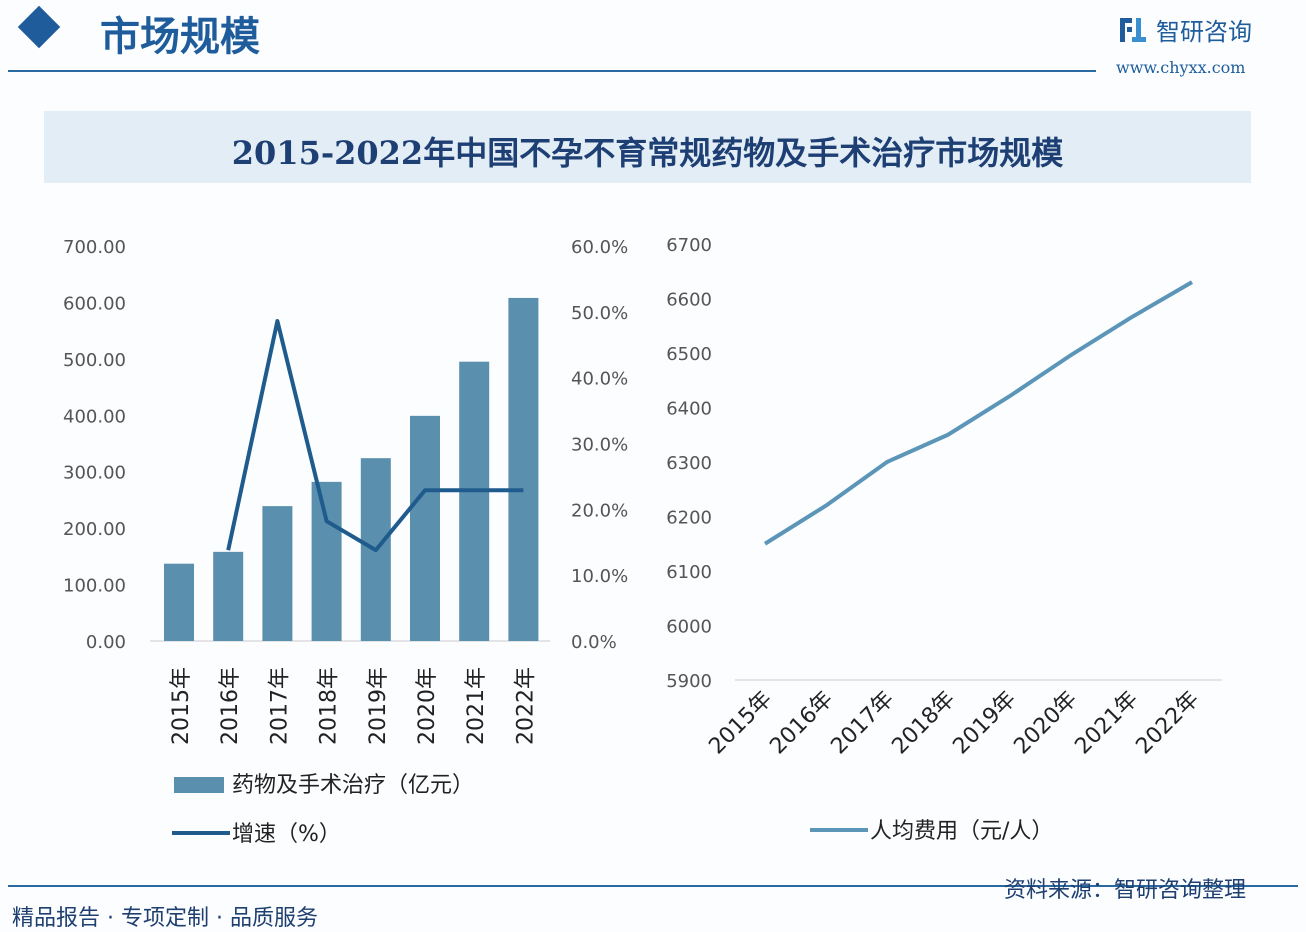 The width and height of the screenshot is (1306, 932). I want to click on brand-logo-icon, so click(1133, 29).